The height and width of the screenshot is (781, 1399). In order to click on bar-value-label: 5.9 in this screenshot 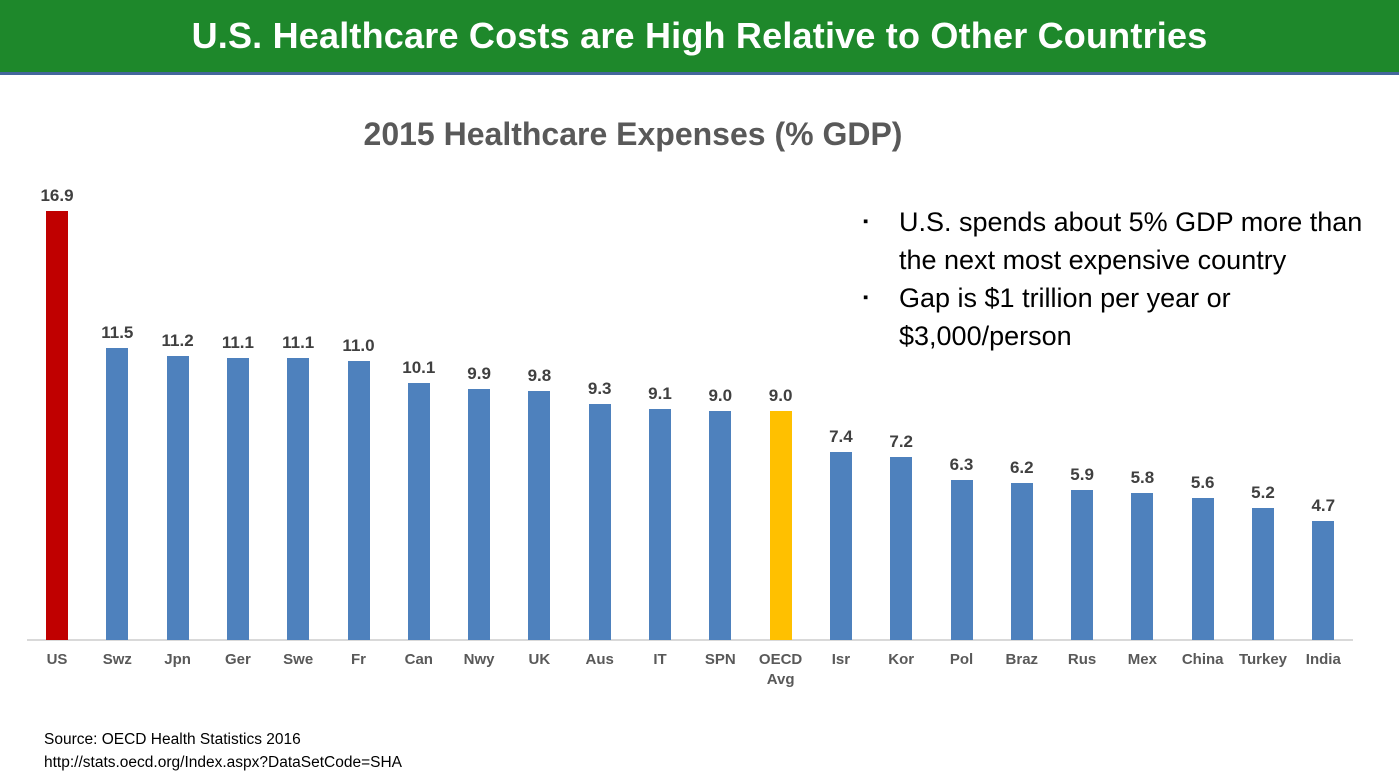, I will do `click(1082, 474)`.